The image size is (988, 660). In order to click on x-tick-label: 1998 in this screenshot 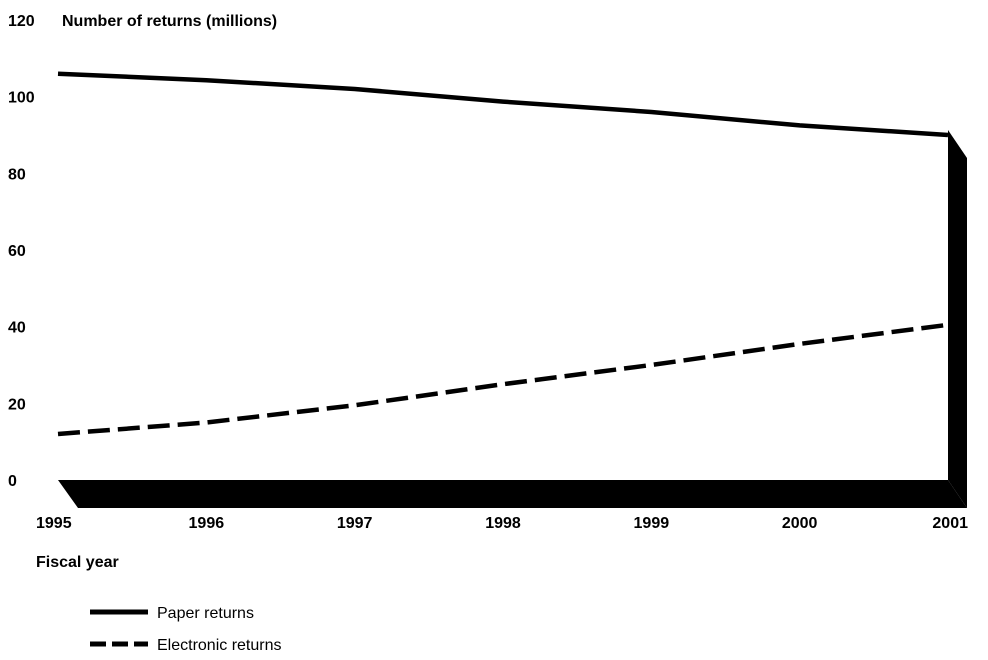, I will do `click(503, 523)`.